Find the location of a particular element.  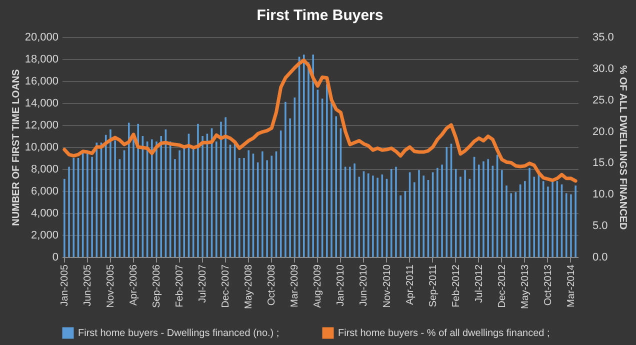

x-tick-label: Nov-2005 is located at coordinates (110, 286).